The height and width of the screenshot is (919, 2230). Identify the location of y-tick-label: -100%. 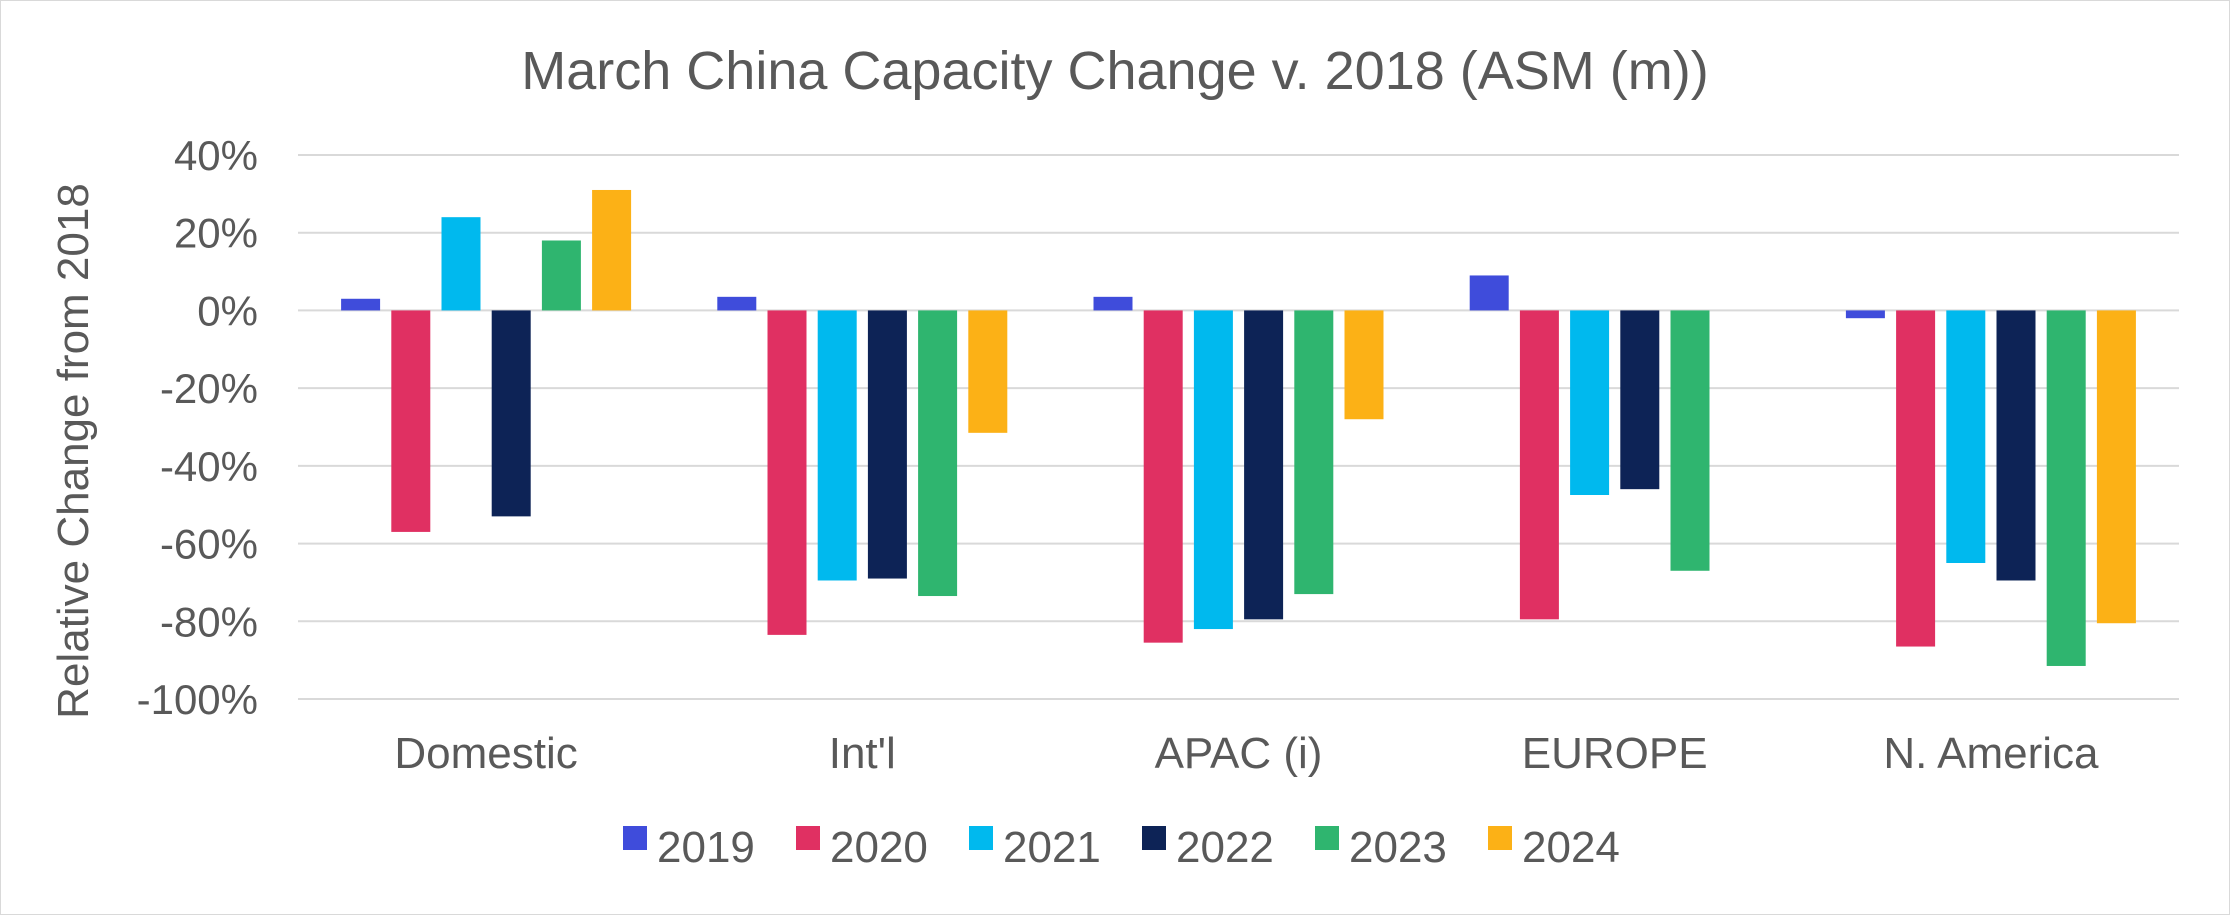
(197, 699).